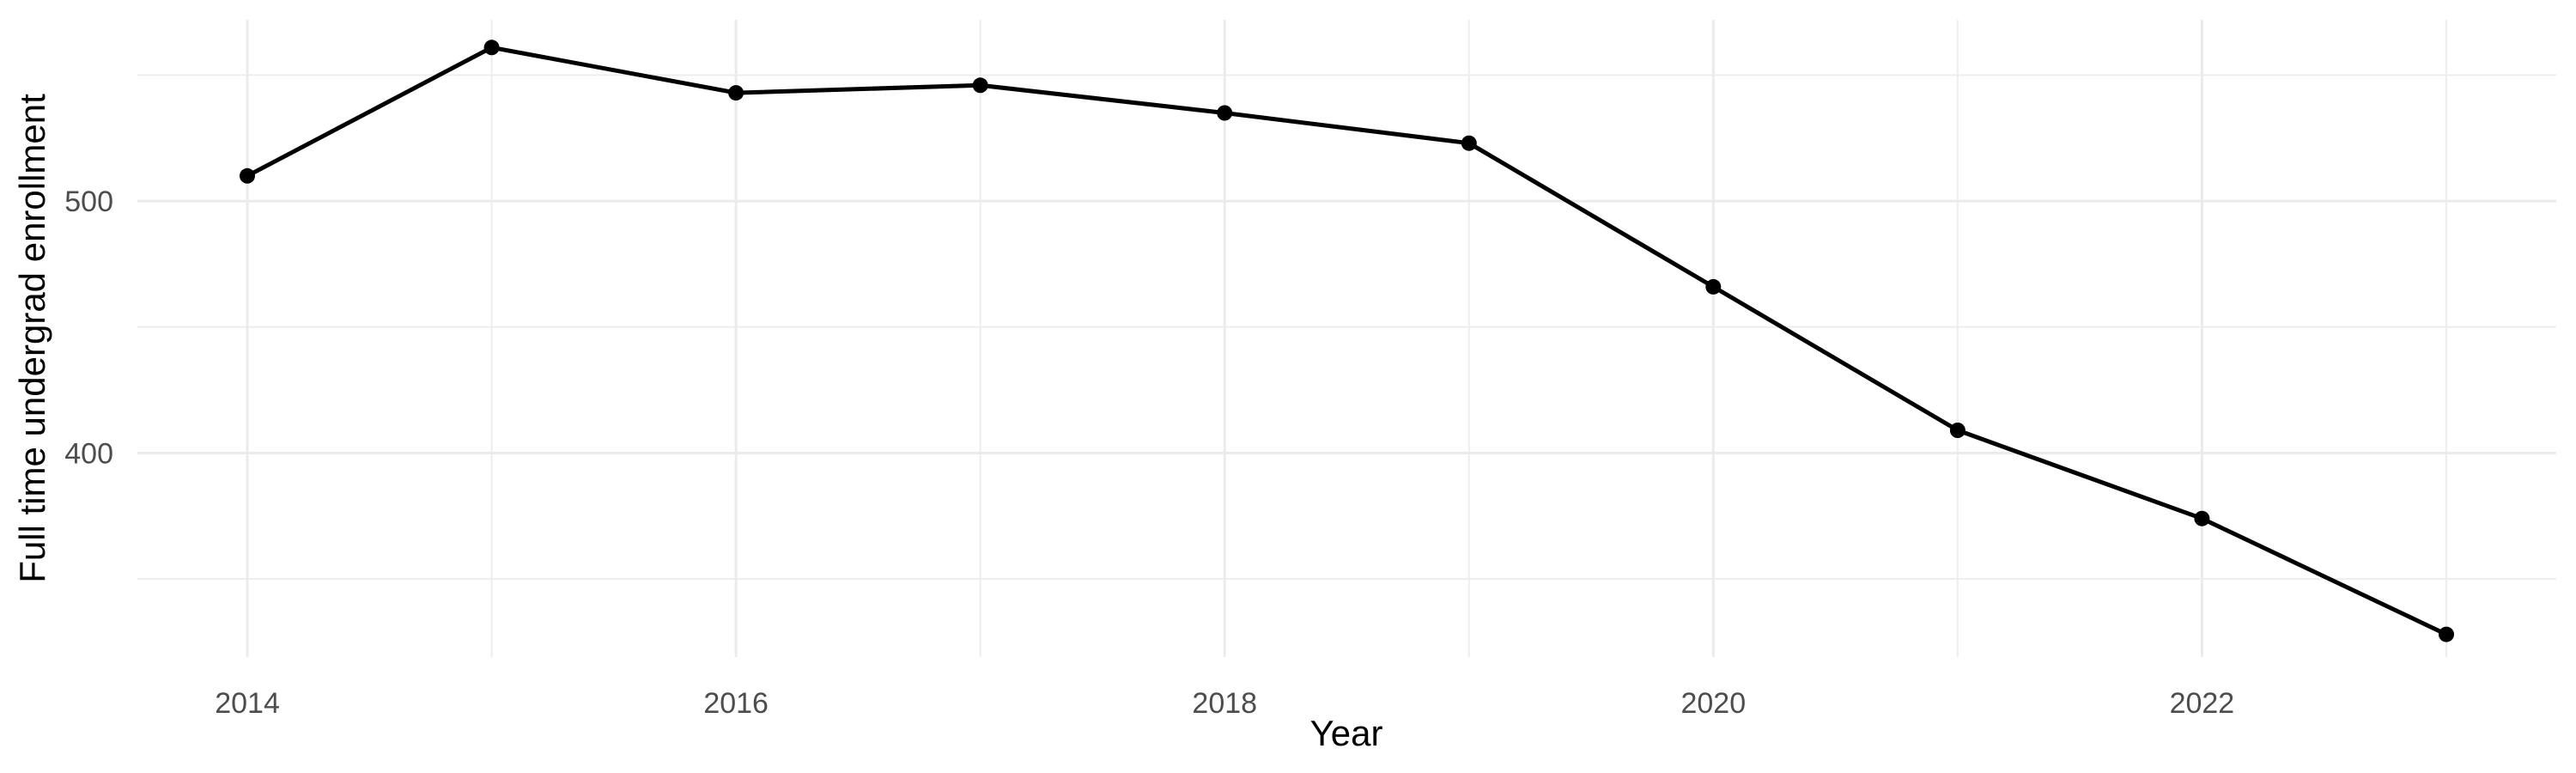 The image size is (2576, 773). What do you see at coordinates (32, 338) in the screenshot?
I see `y-axis-title: Full time undergrad enrollment` at bounding box center [32, 338].